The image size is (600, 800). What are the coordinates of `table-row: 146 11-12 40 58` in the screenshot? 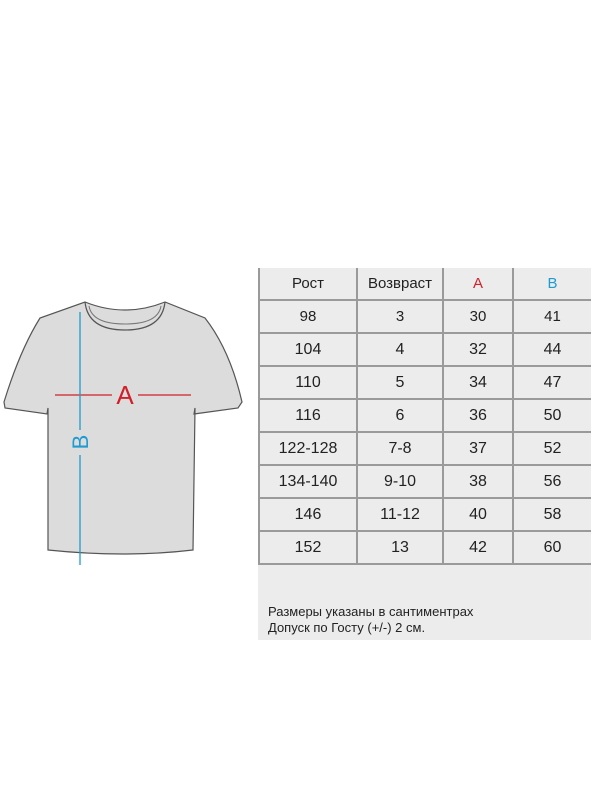 It's located at (424, 515).